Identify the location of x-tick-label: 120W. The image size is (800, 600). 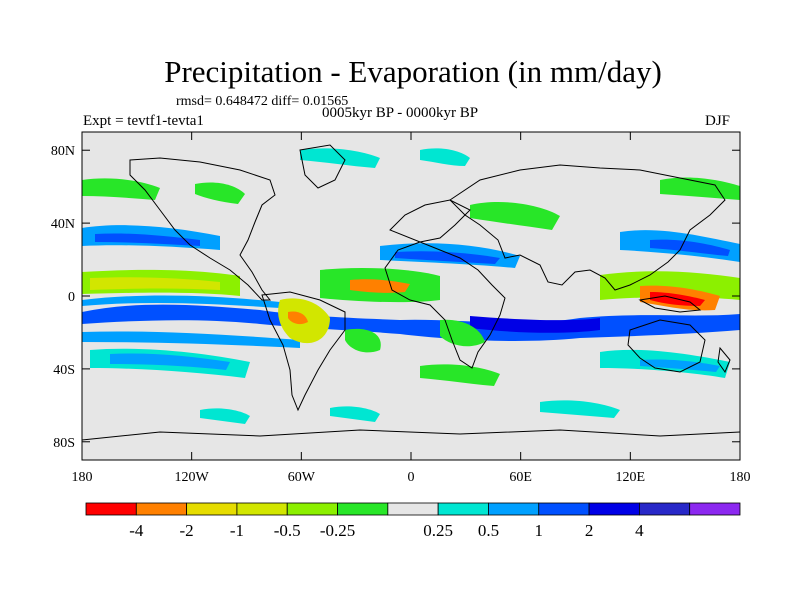
(192, 477).